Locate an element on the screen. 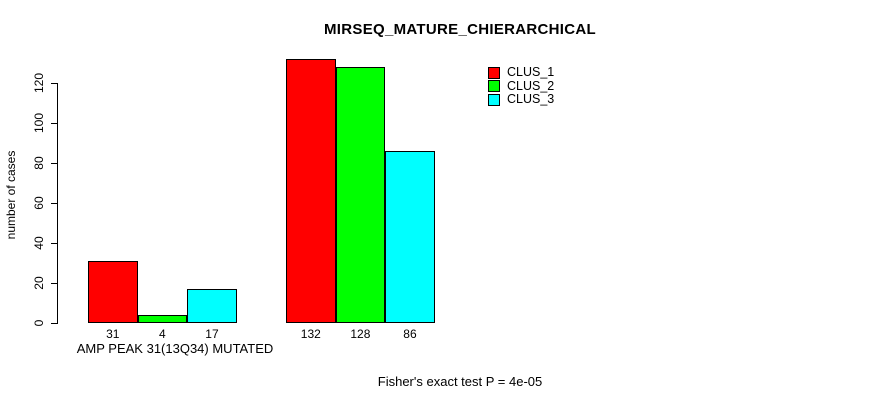 This screenshot has height=400, width=890. bar-clus_1-group1 is located at coordinates (113, 292).